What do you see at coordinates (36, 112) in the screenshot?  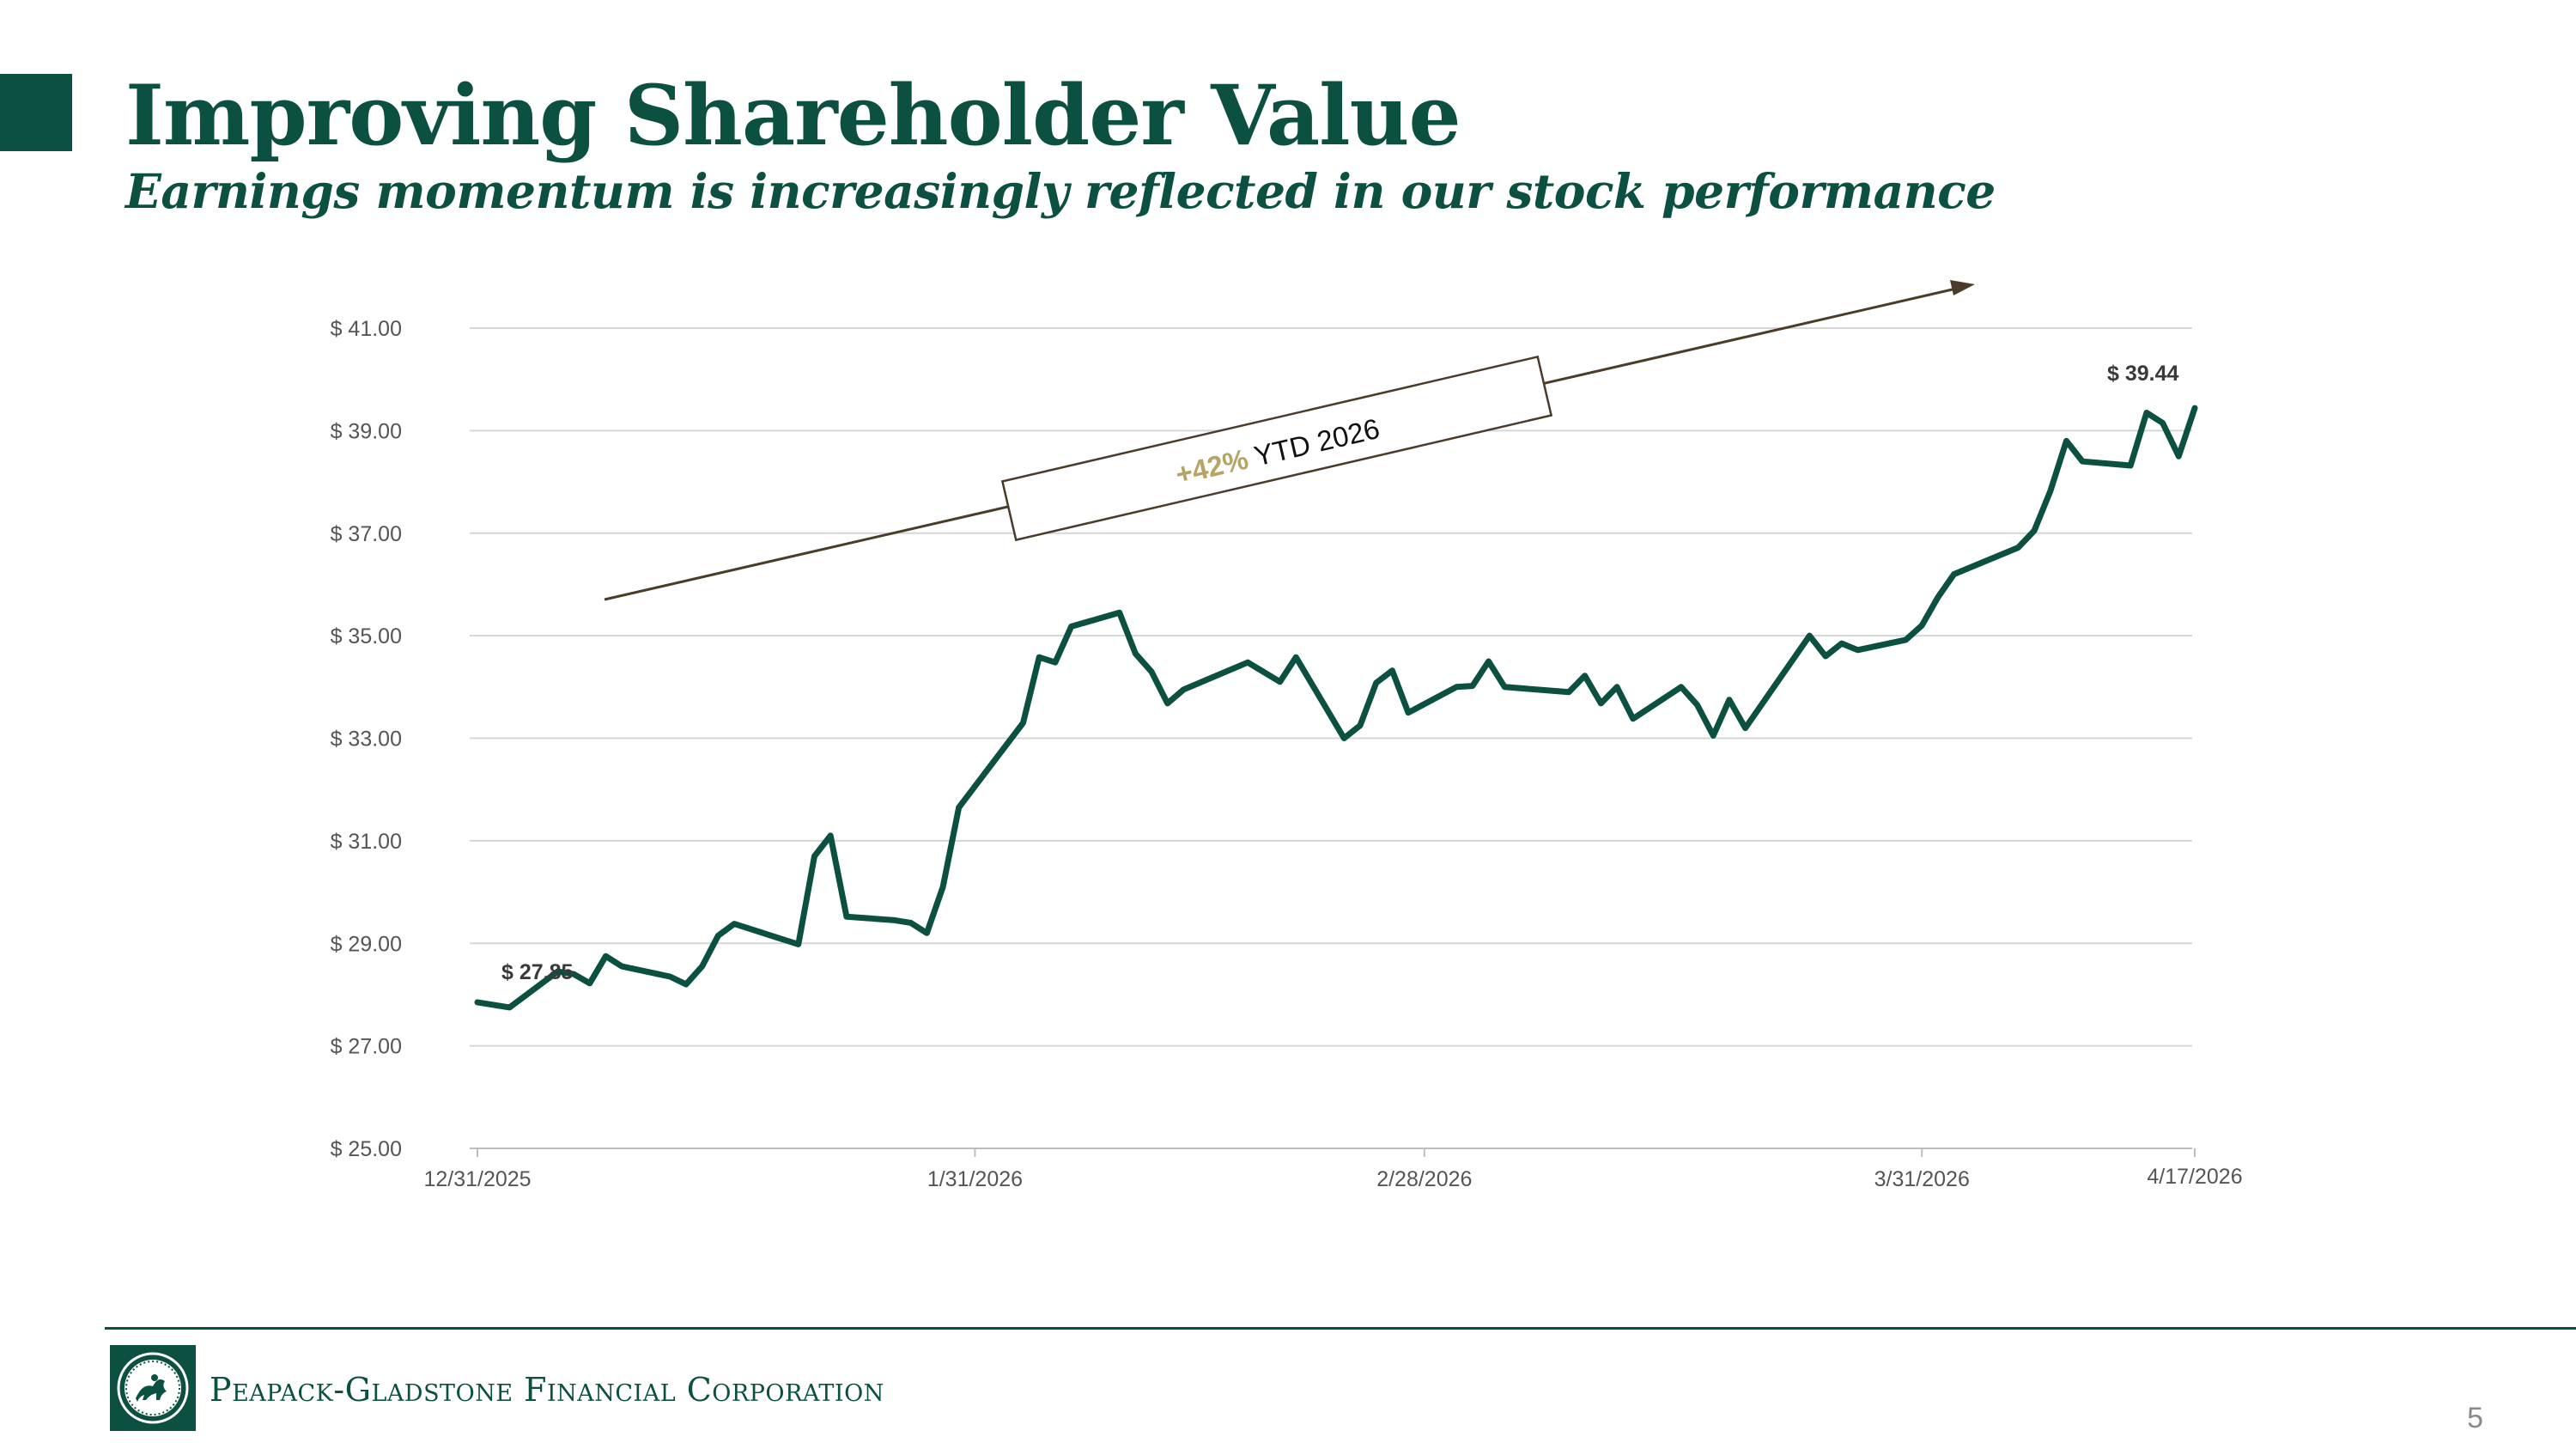 I see `title-accent-square` at bounding box center [36, 112].